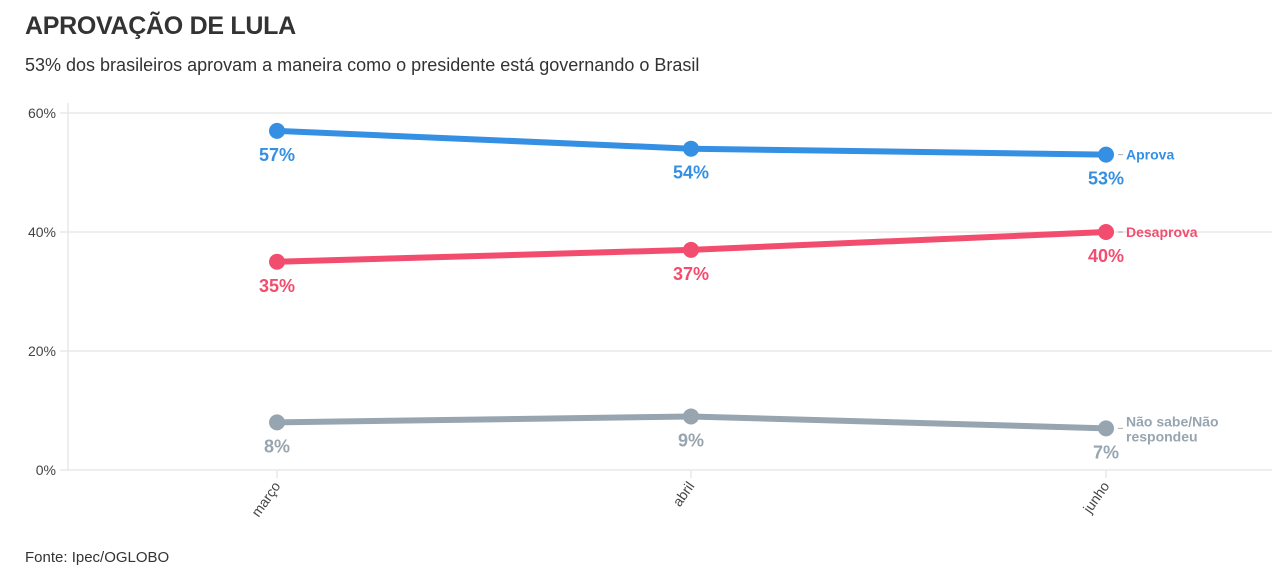  Describe the element at coordinates (160, 26) in the screenshot. I see `chart-title: APROVAÇÃO DE LULA` at that location.